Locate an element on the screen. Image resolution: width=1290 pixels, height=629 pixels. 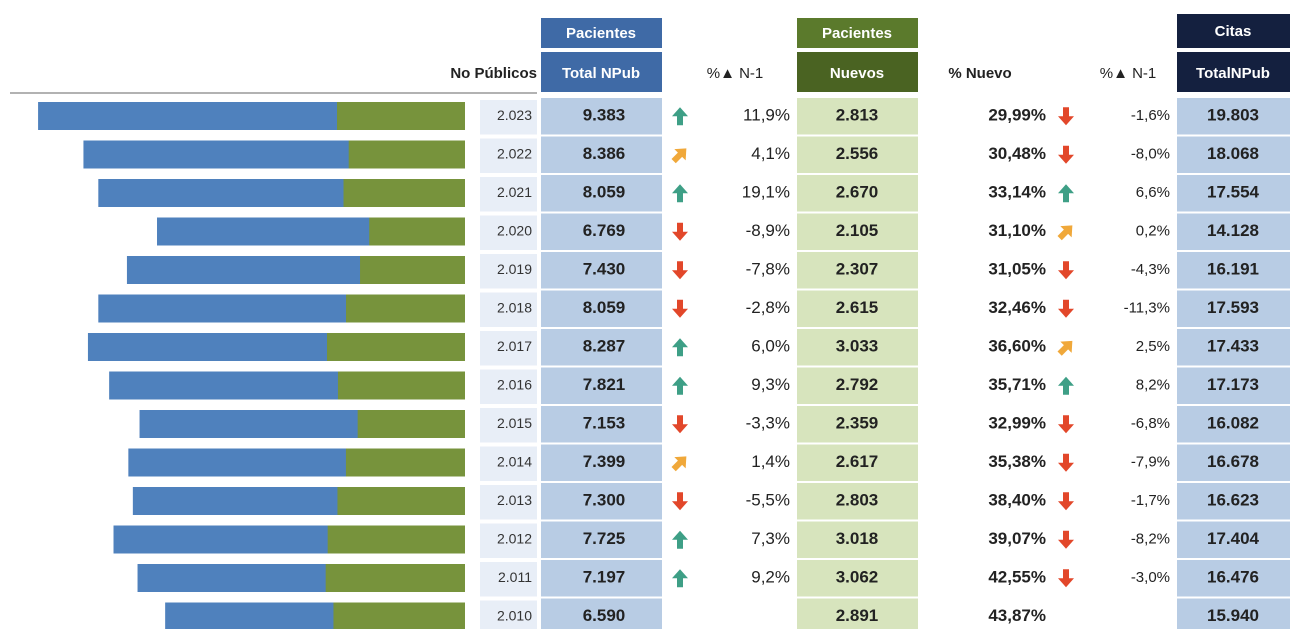
pct-nuevo: 35,71% is located at coordinates (1017, 384).